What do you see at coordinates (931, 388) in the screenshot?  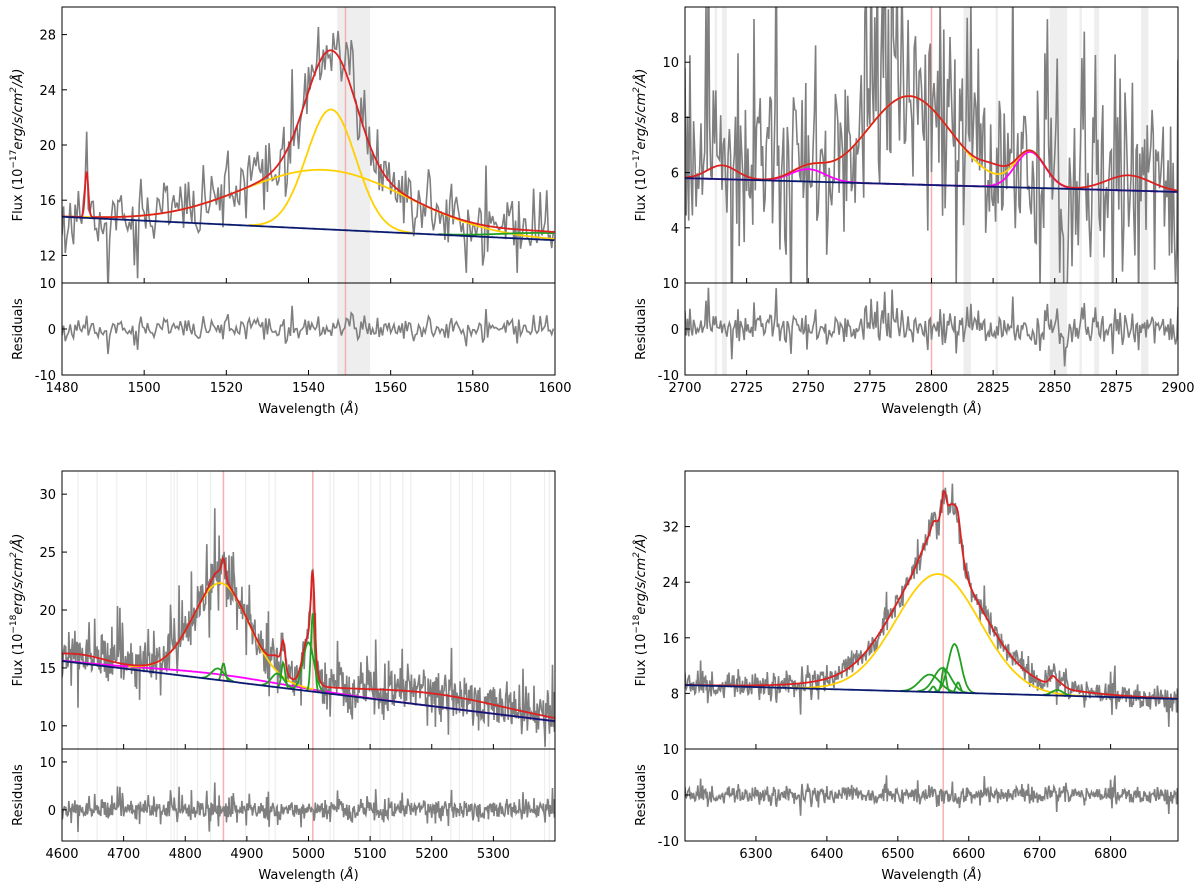 I see `x-tick-label: 2800` at bounding box center [931, 388].